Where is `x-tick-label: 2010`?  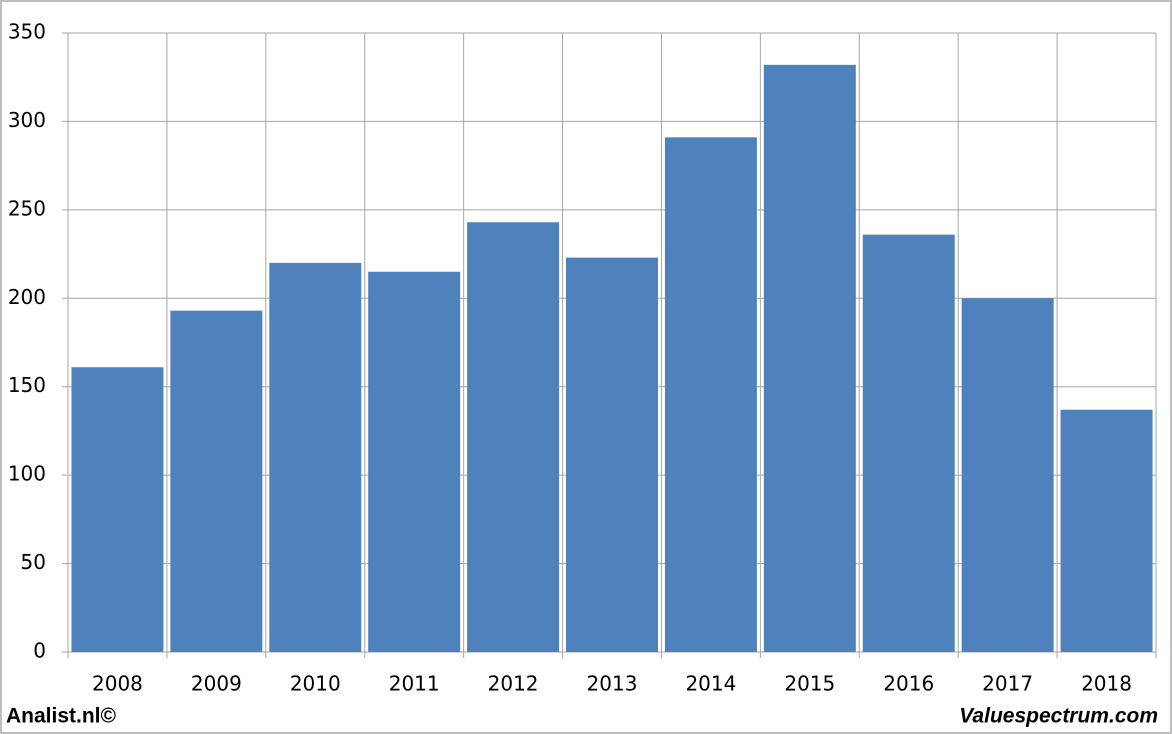
x-tick-label: 2010 is located at coordinates (315, 684).